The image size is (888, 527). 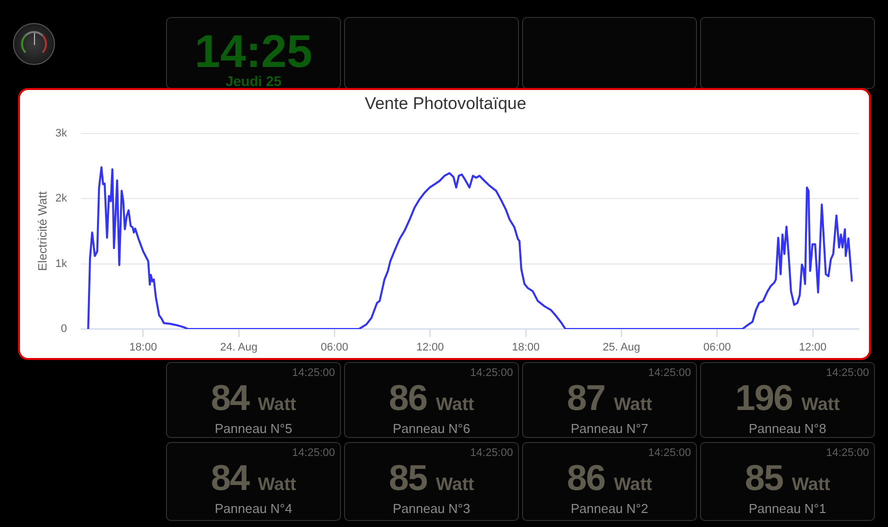 I want to click on chart-title: Vente Photovoltaïque, so click(x=445, y=103).